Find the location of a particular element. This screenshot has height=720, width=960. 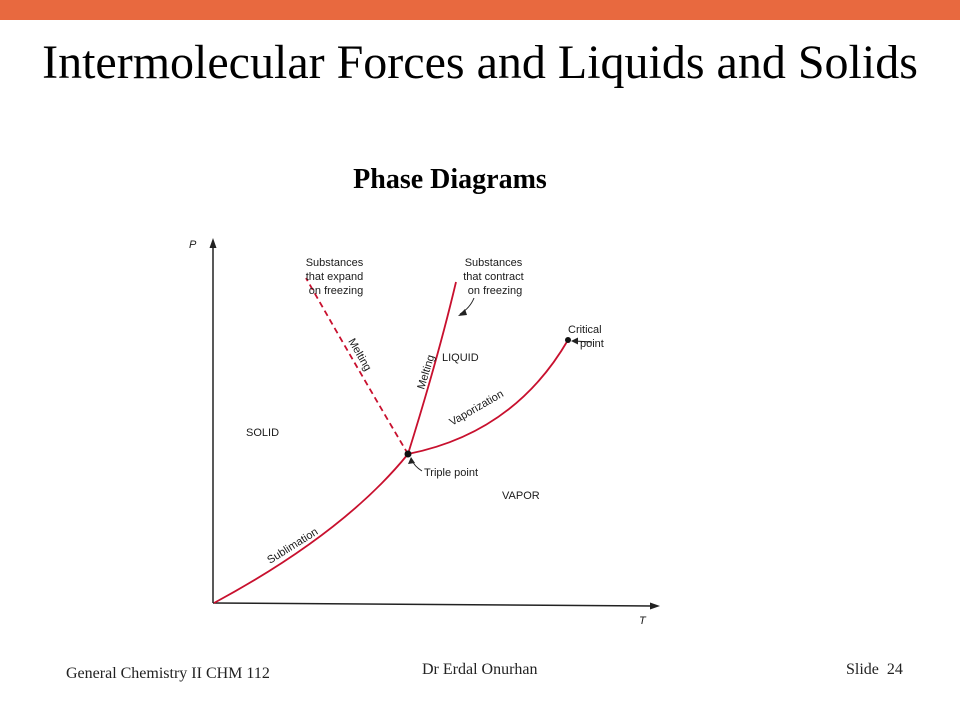

label-expand-line-2: that expand is located at coordinates (335, 277).